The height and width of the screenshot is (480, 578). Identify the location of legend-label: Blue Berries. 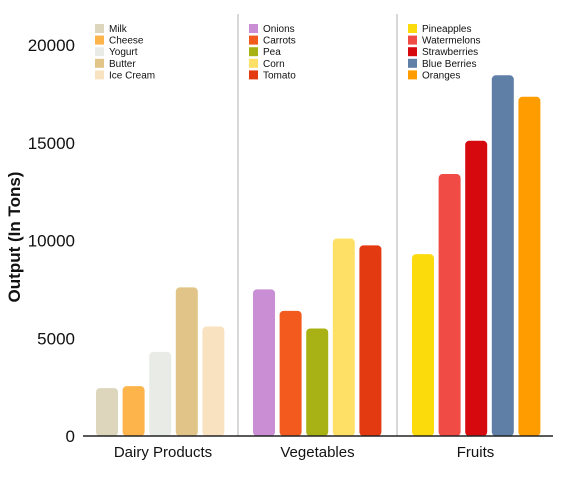
(449, 64).